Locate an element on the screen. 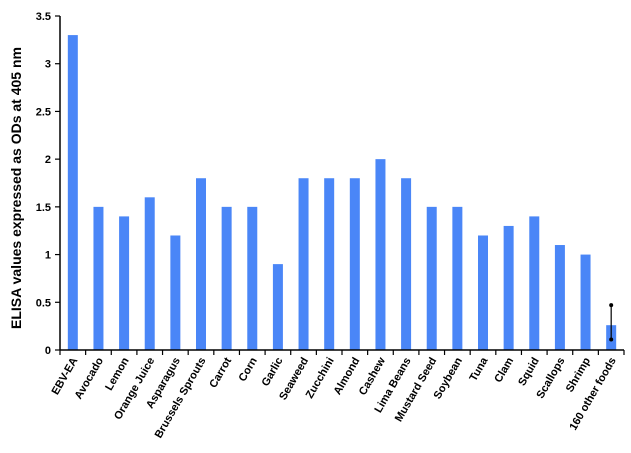  y-tick-label: 1.5 is located at coordinates (43, 208).